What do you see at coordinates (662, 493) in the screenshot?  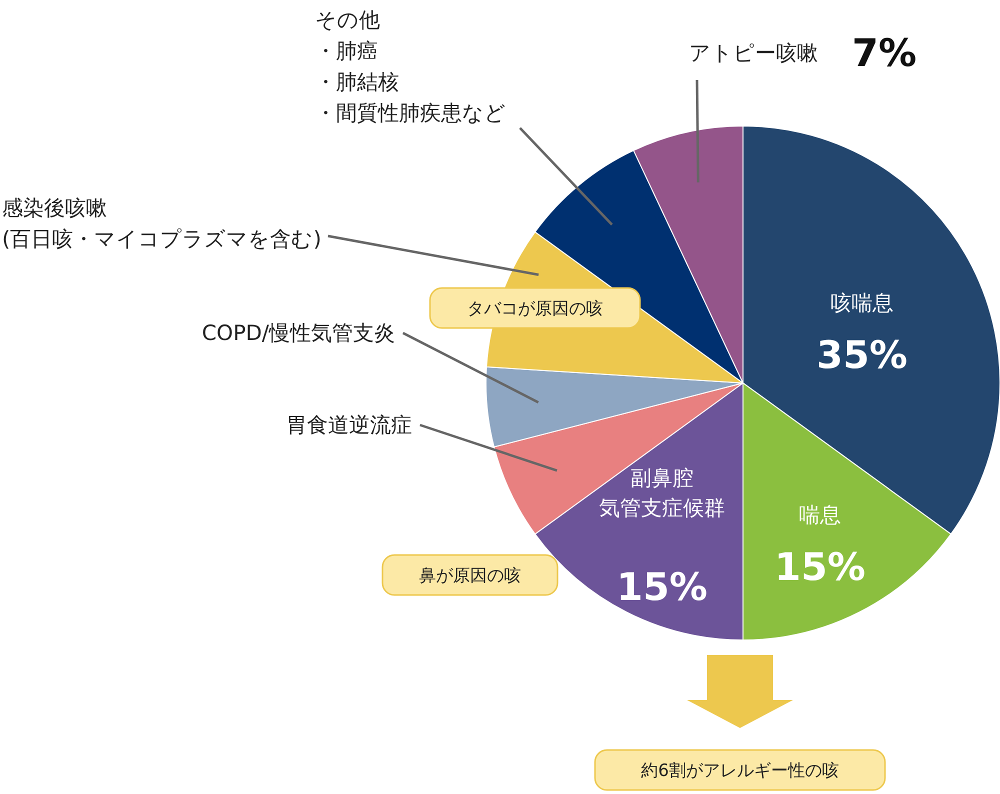 I see `slice-label: 副鼻腔気管支症候群` at bounding box center [662, 493].